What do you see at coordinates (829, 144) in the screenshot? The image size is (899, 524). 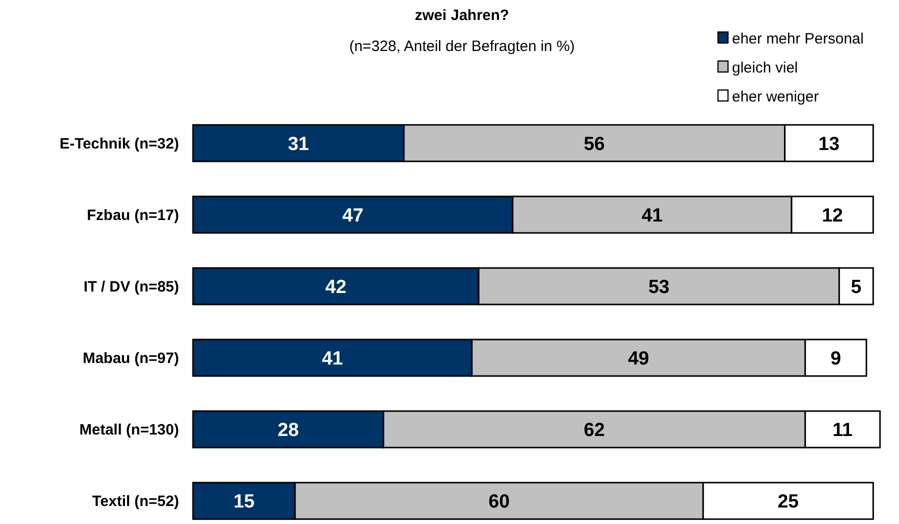 I see `data-label: 13` at bounding box center [829, 144].